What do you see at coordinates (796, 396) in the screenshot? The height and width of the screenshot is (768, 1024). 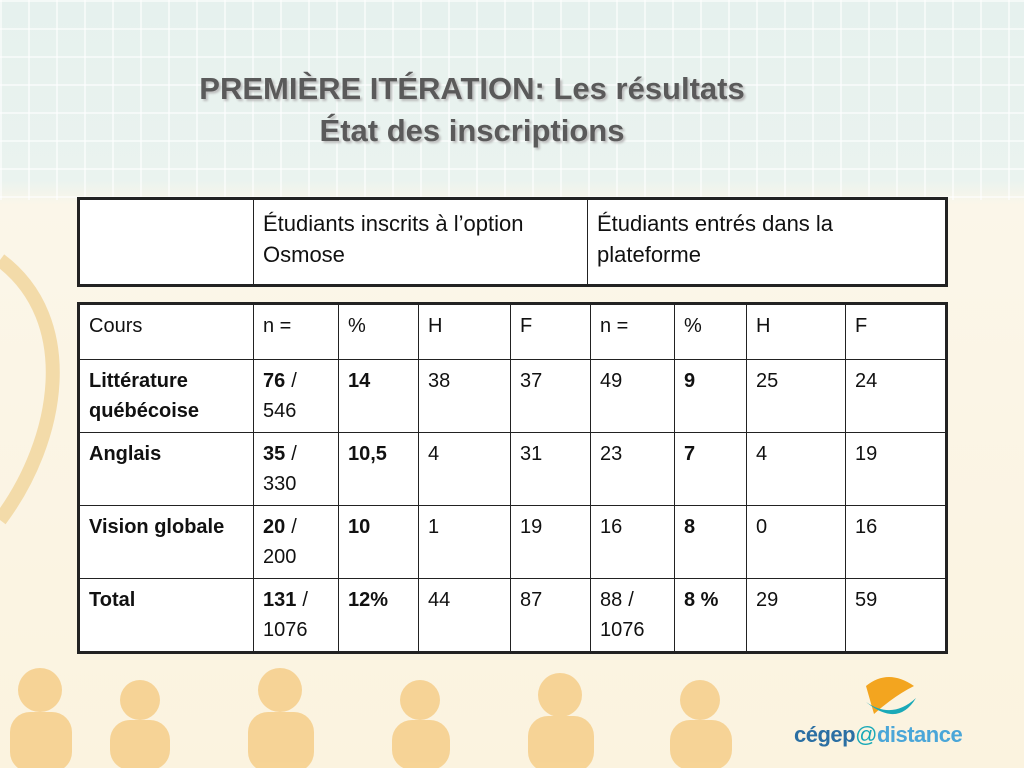 I see `table-cell: 25` at bounding box center [796, 396].